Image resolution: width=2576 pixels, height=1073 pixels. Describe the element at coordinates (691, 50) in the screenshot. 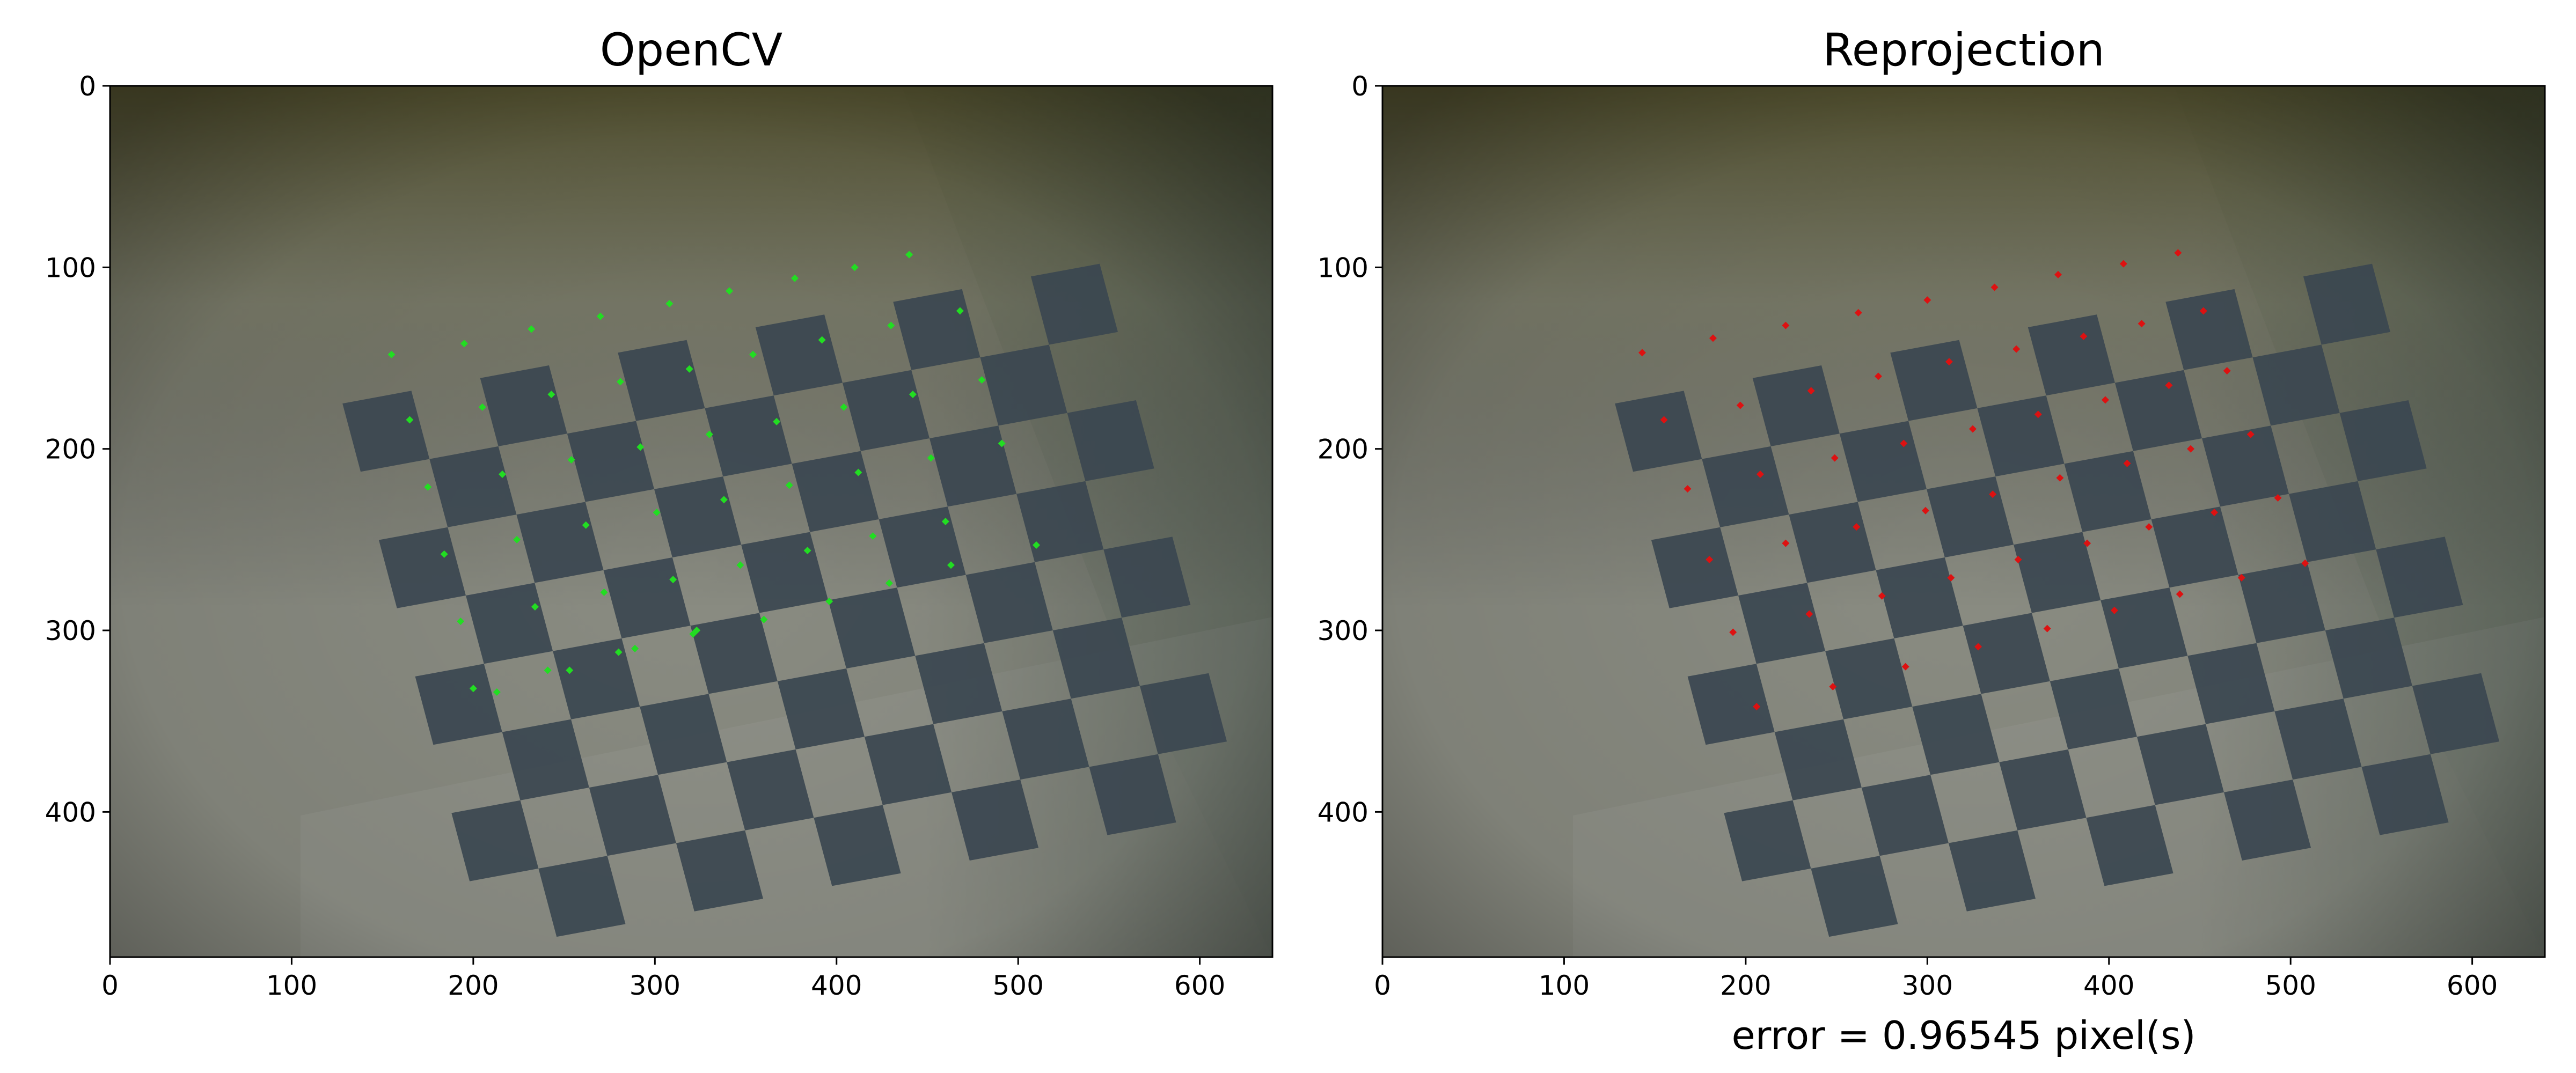

I see `chart-title: OpenCV` at that location.